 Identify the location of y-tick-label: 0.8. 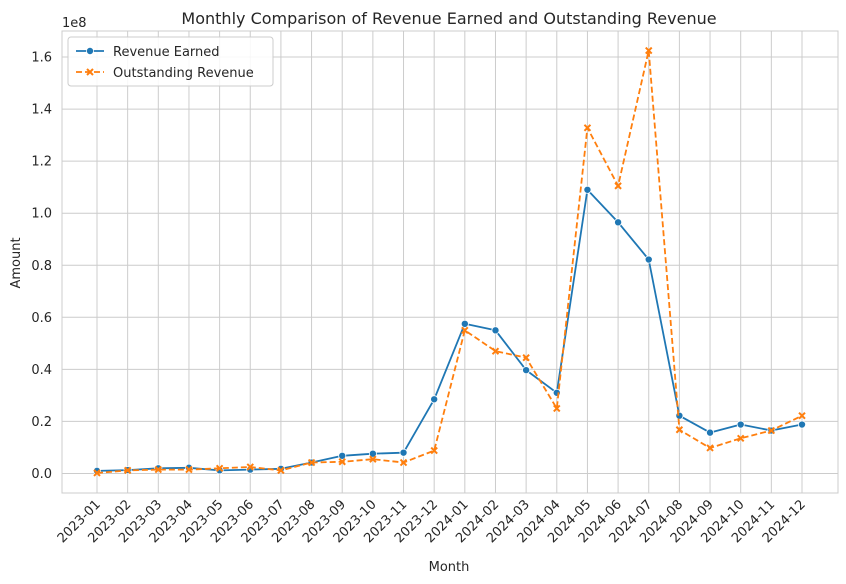
(41, 266).